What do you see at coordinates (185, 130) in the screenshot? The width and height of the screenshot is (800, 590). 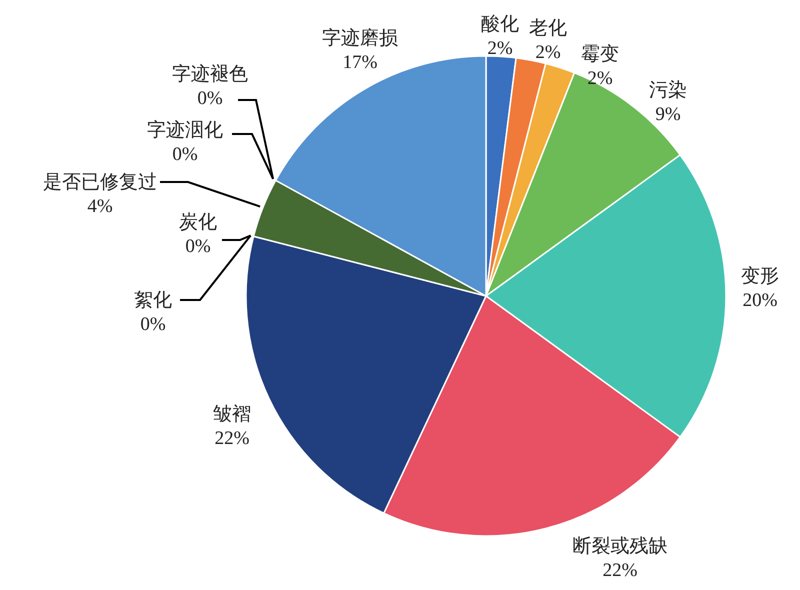 I see `category-label: 字迹洇化` at bounding box center [185, 130].